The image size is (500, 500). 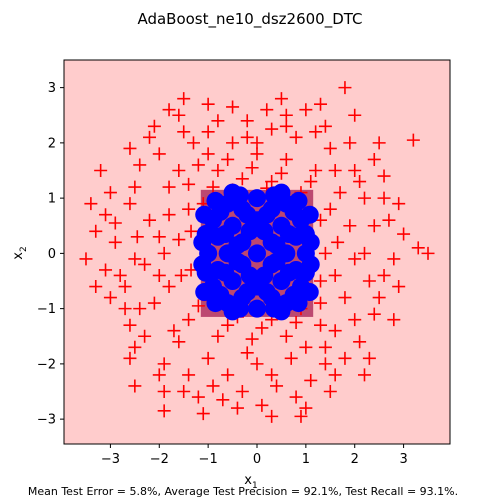 What do you see at coordinates (46, 309) in the screenshot?
I see `y-tick-label: −1` at bounding box center [46, 309].